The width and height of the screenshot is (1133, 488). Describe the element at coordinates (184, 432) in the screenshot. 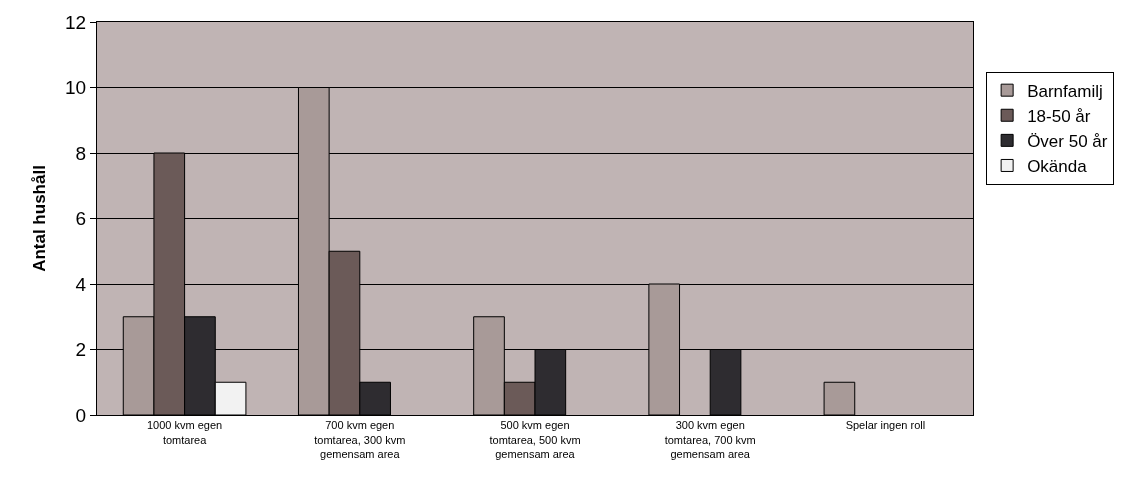

I see `x-tick-label: 1000 kvm egen tomtarea` at that location.